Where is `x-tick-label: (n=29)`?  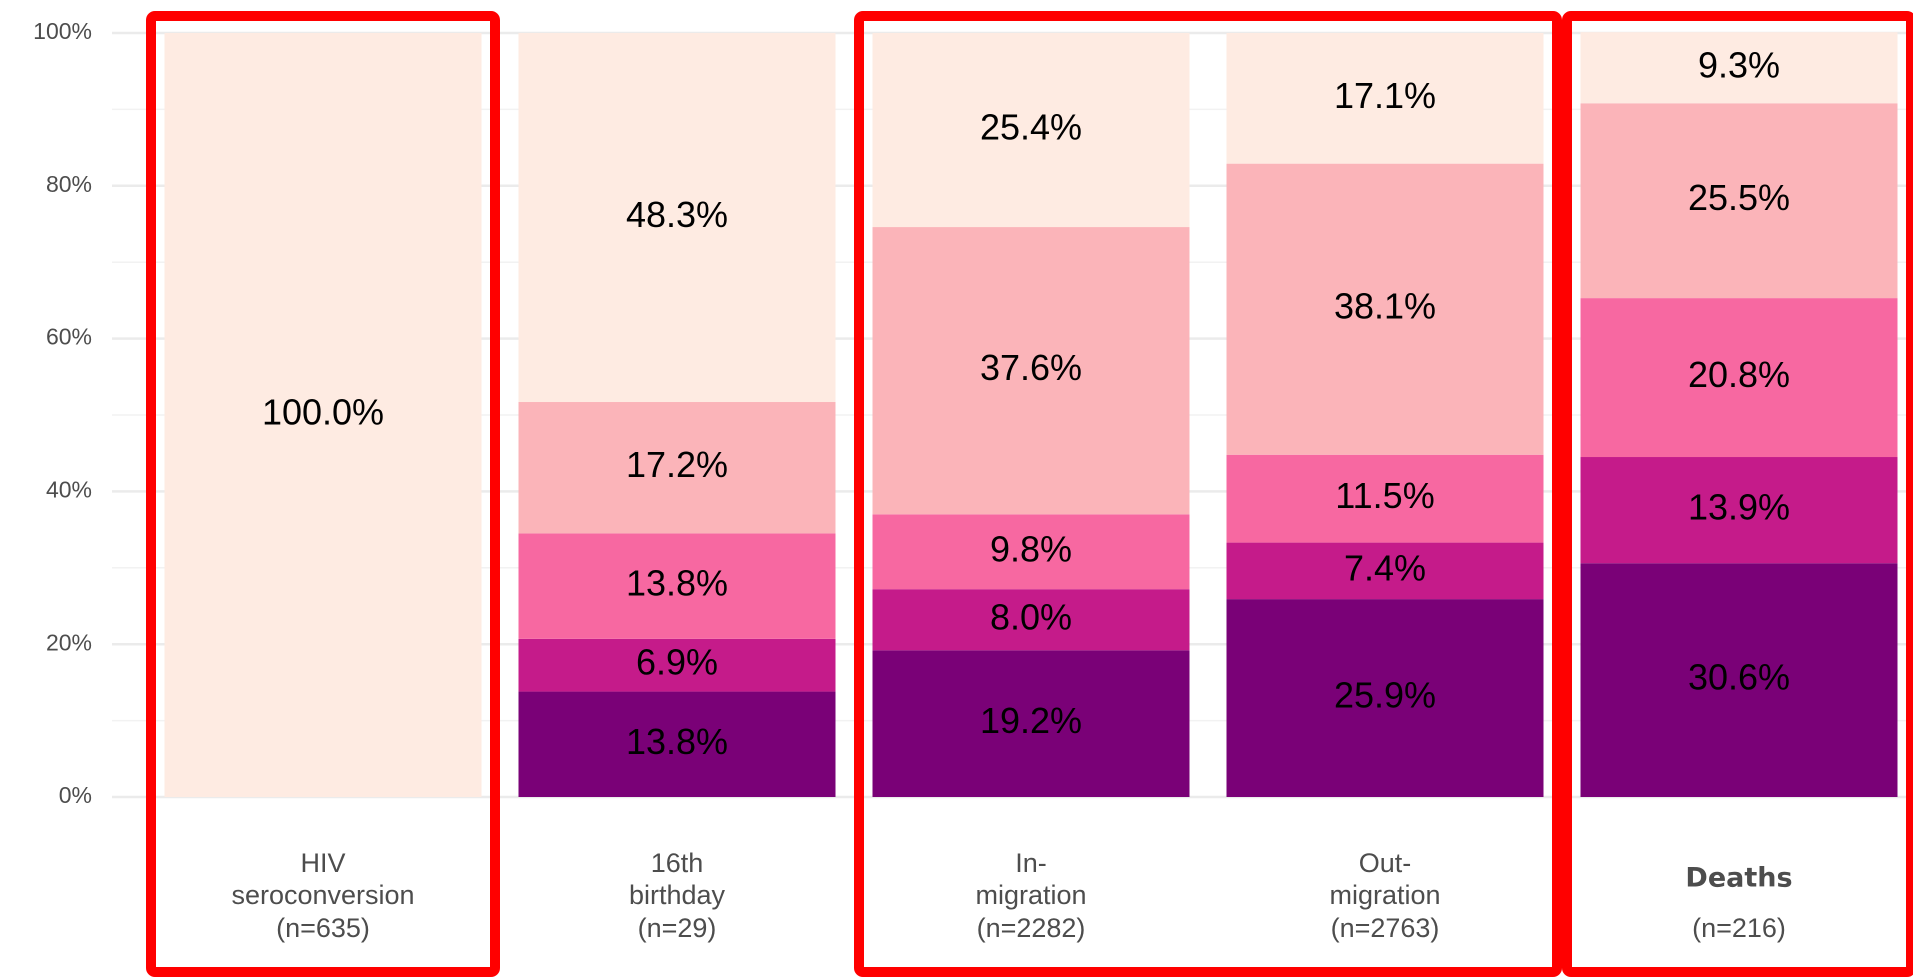 x-tick-label: (n=29) is located at coordinates (677, 928).